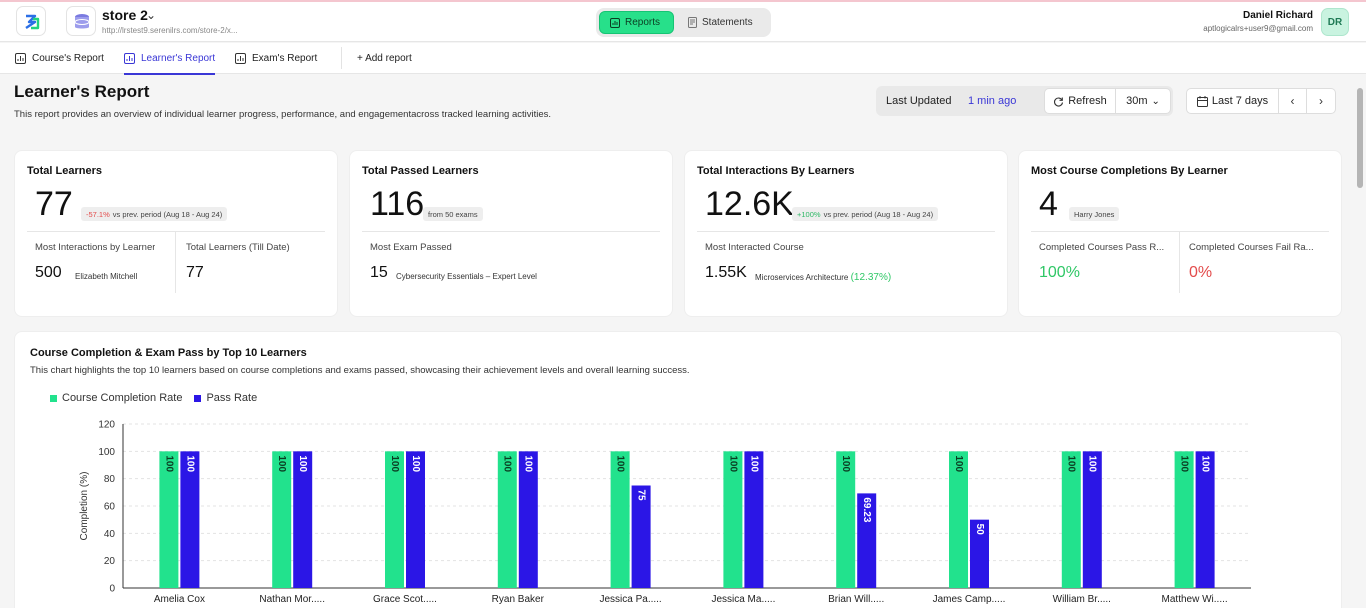 The width and height of the screenshot is (1366, 608). I want to click on most-interacted-course-label: Most Interacted Course, so click(754, 247).